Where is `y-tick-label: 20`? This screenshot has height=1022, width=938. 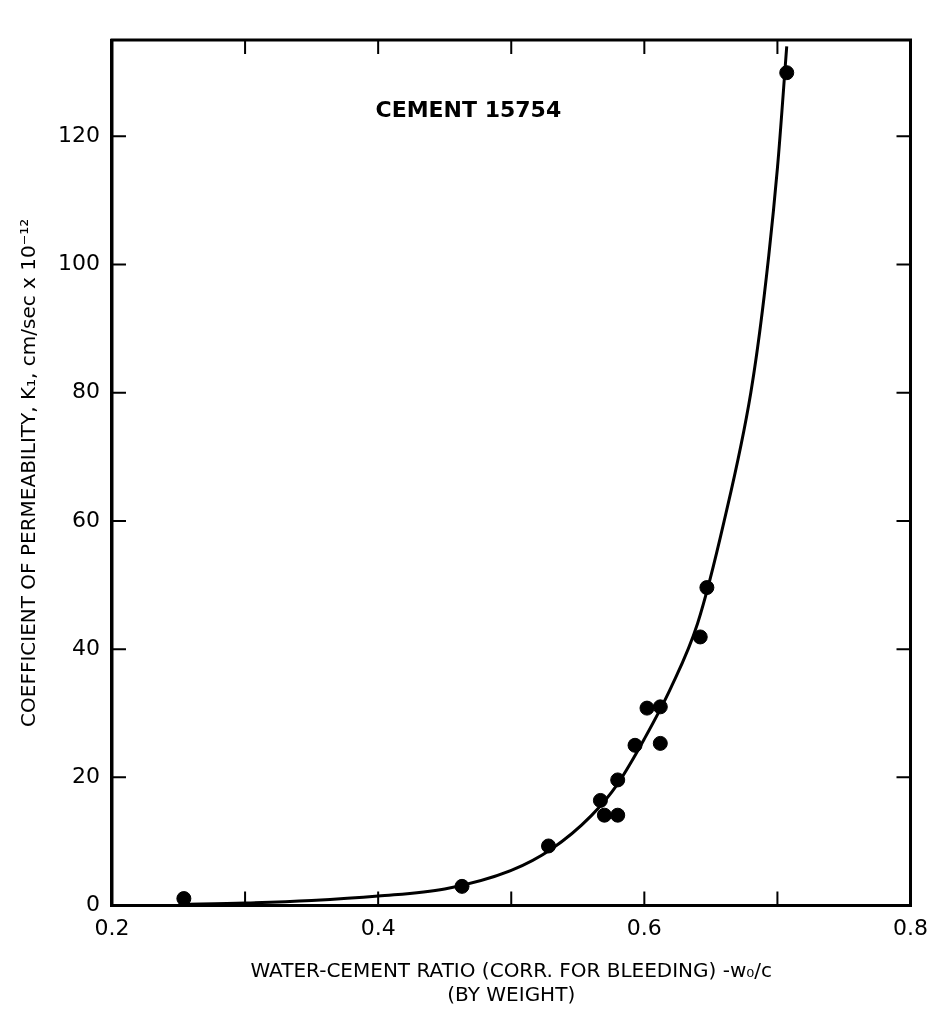 y-tick-label: 20 is located at coordinates (85, 776).